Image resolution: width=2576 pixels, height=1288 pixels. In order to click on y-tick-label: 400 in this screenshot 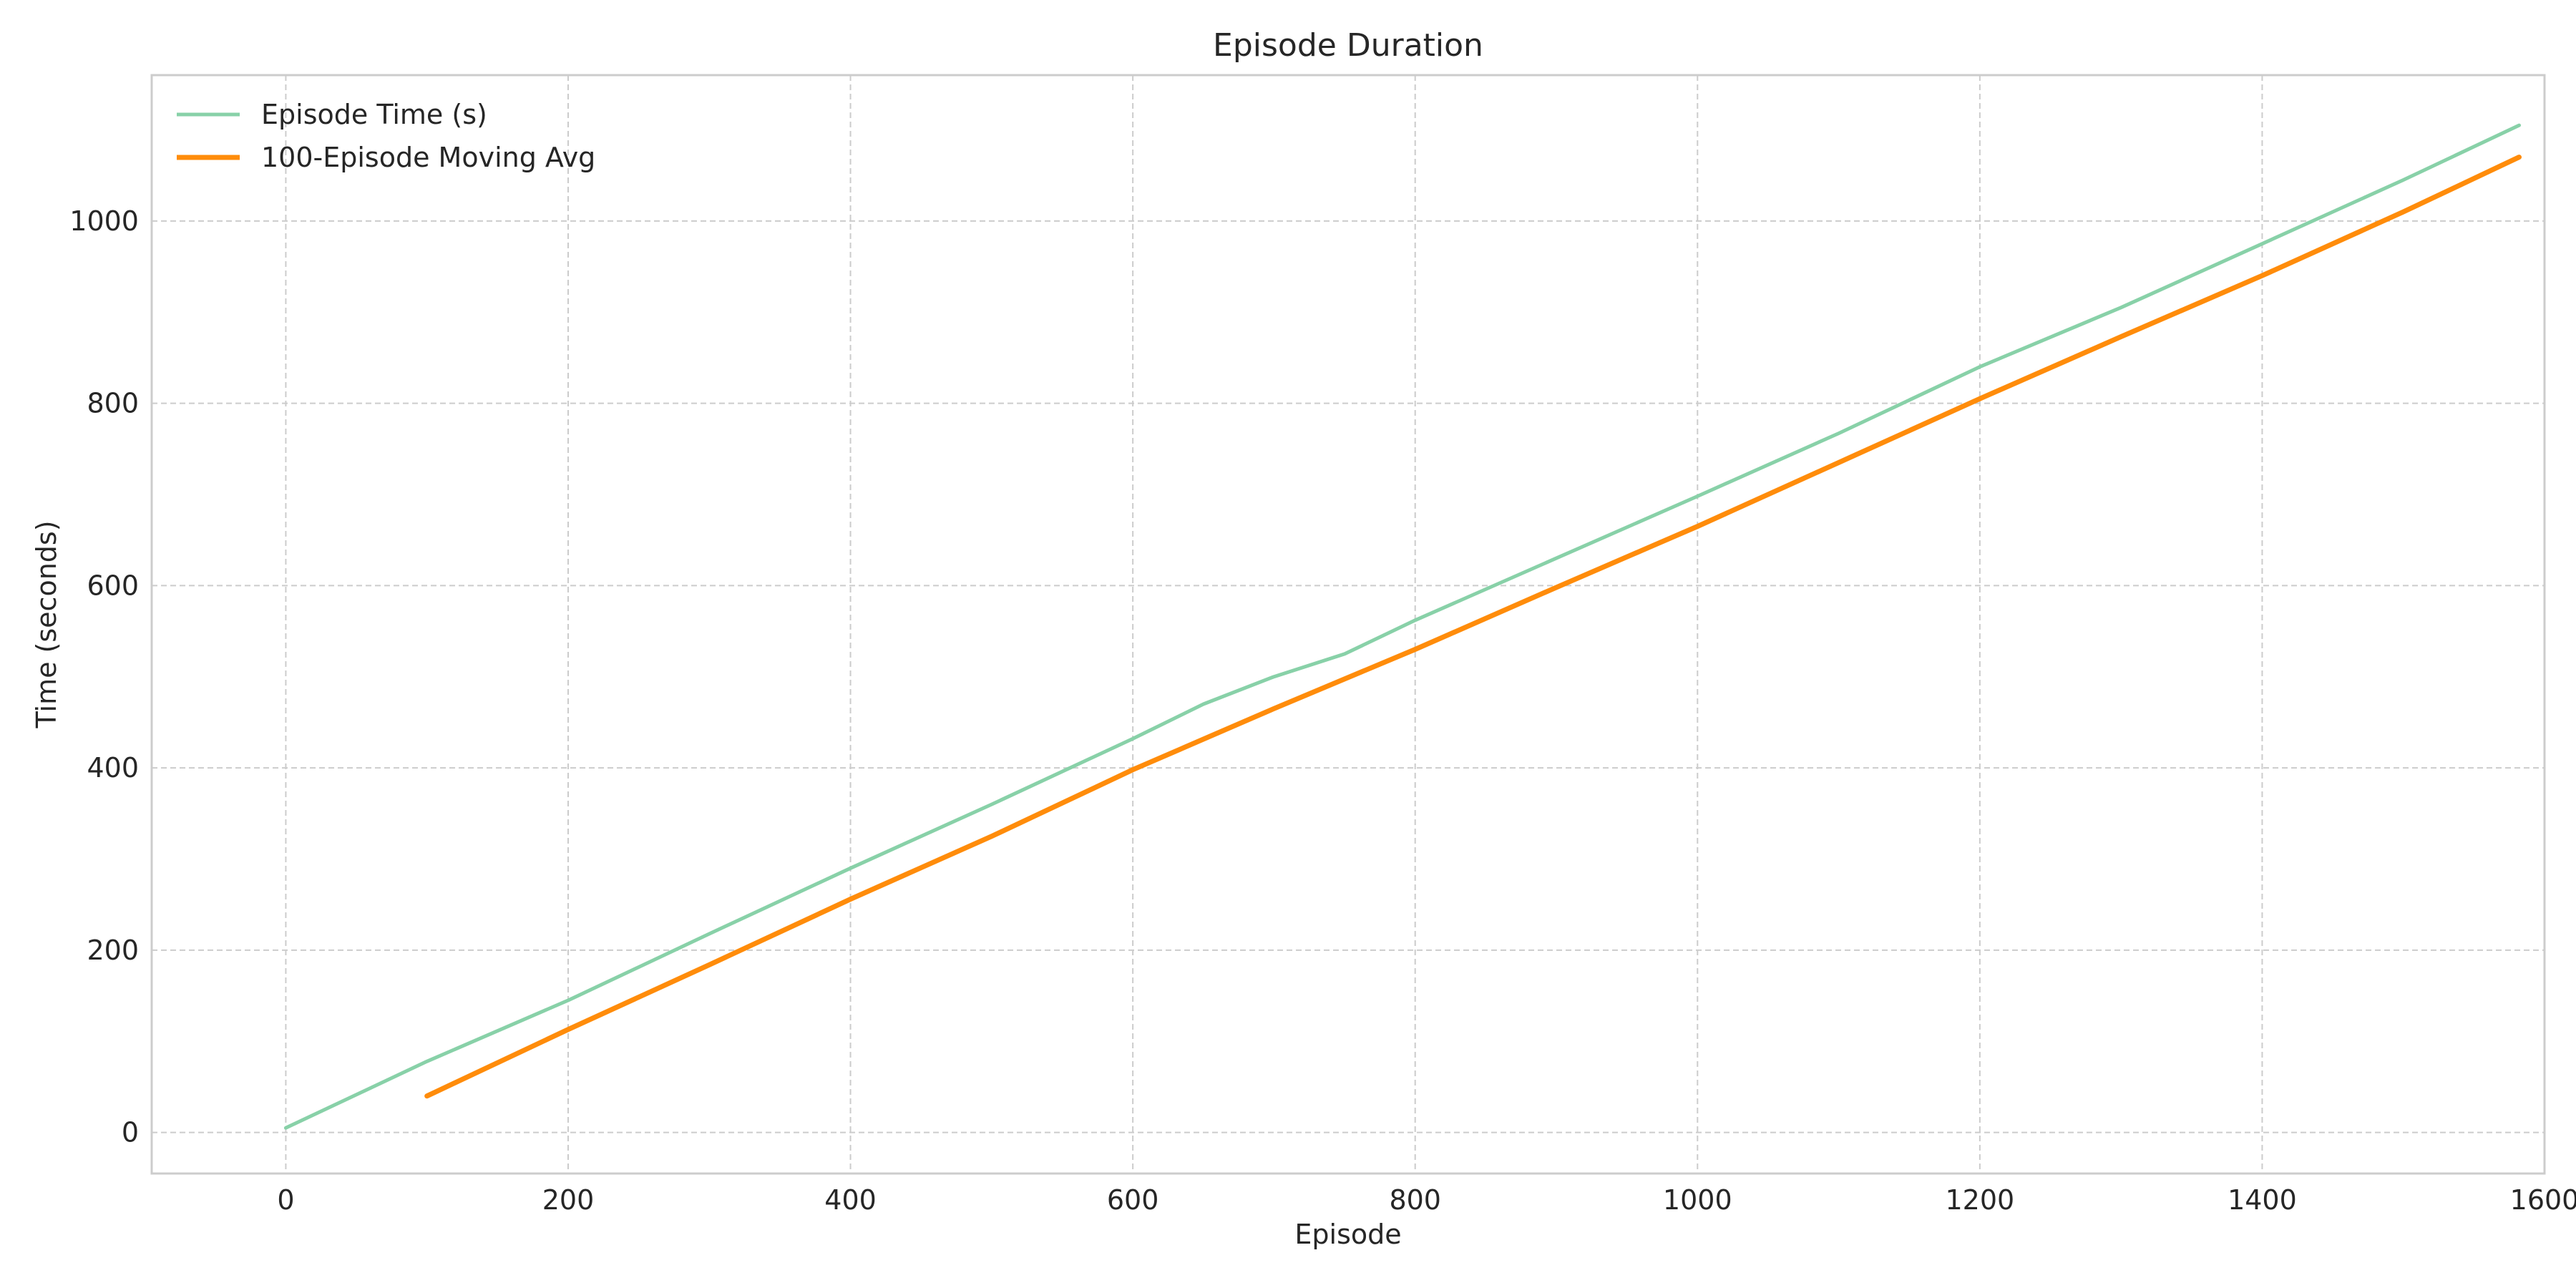, I will do `click(113, 768)`.